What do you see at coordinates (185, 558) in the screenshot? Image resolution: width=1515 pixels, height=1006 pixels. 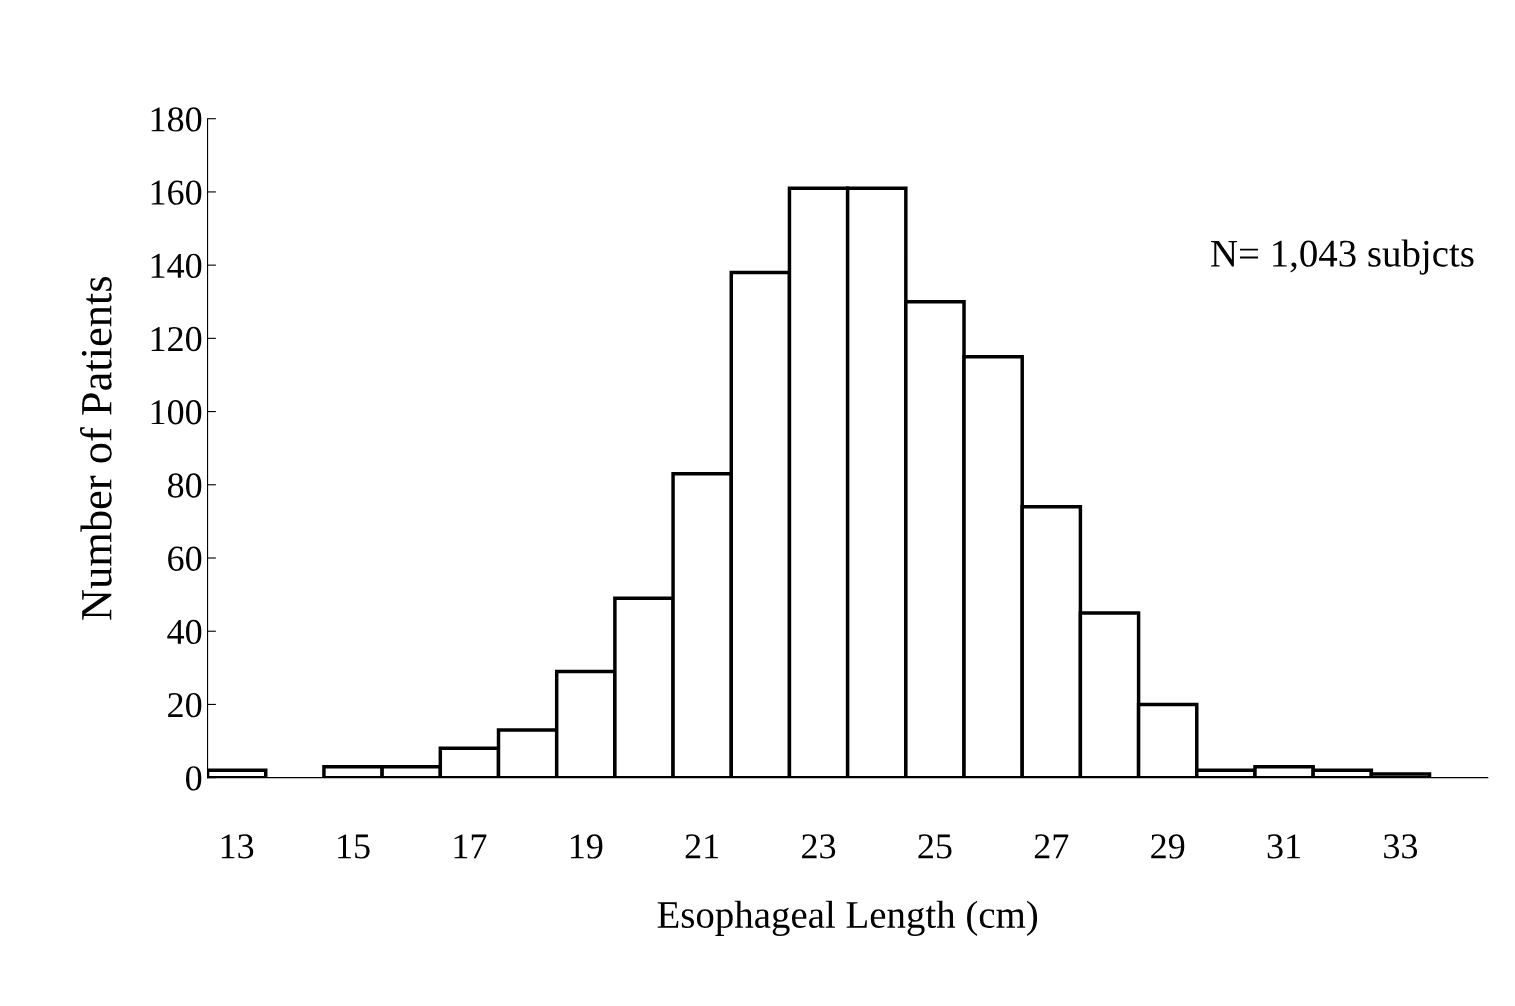 I see `y-tick-label: 60` at bounding box center [185, 558].